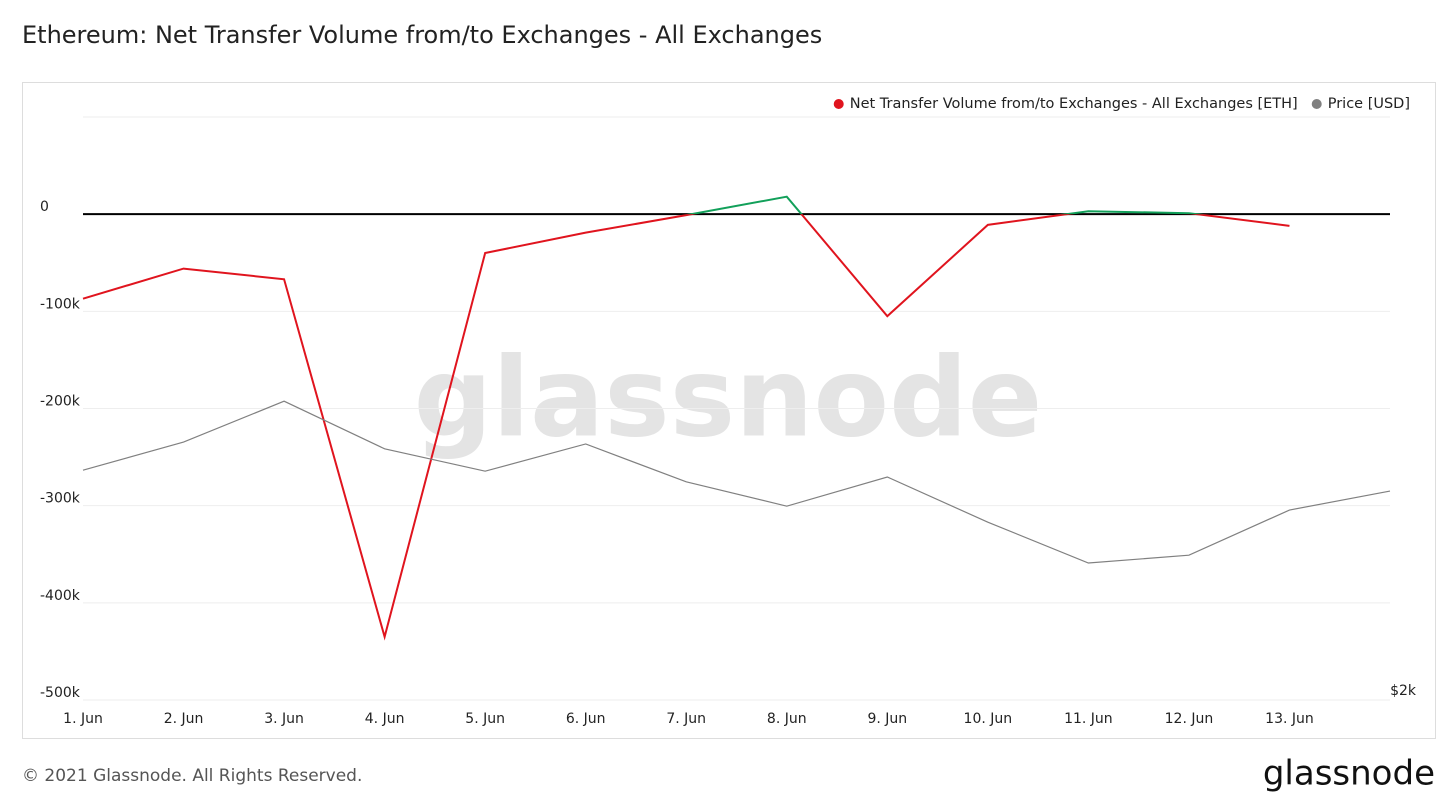 This screenshot has width=1456, height=805. I want to click on line-positive, so click(945, 205).